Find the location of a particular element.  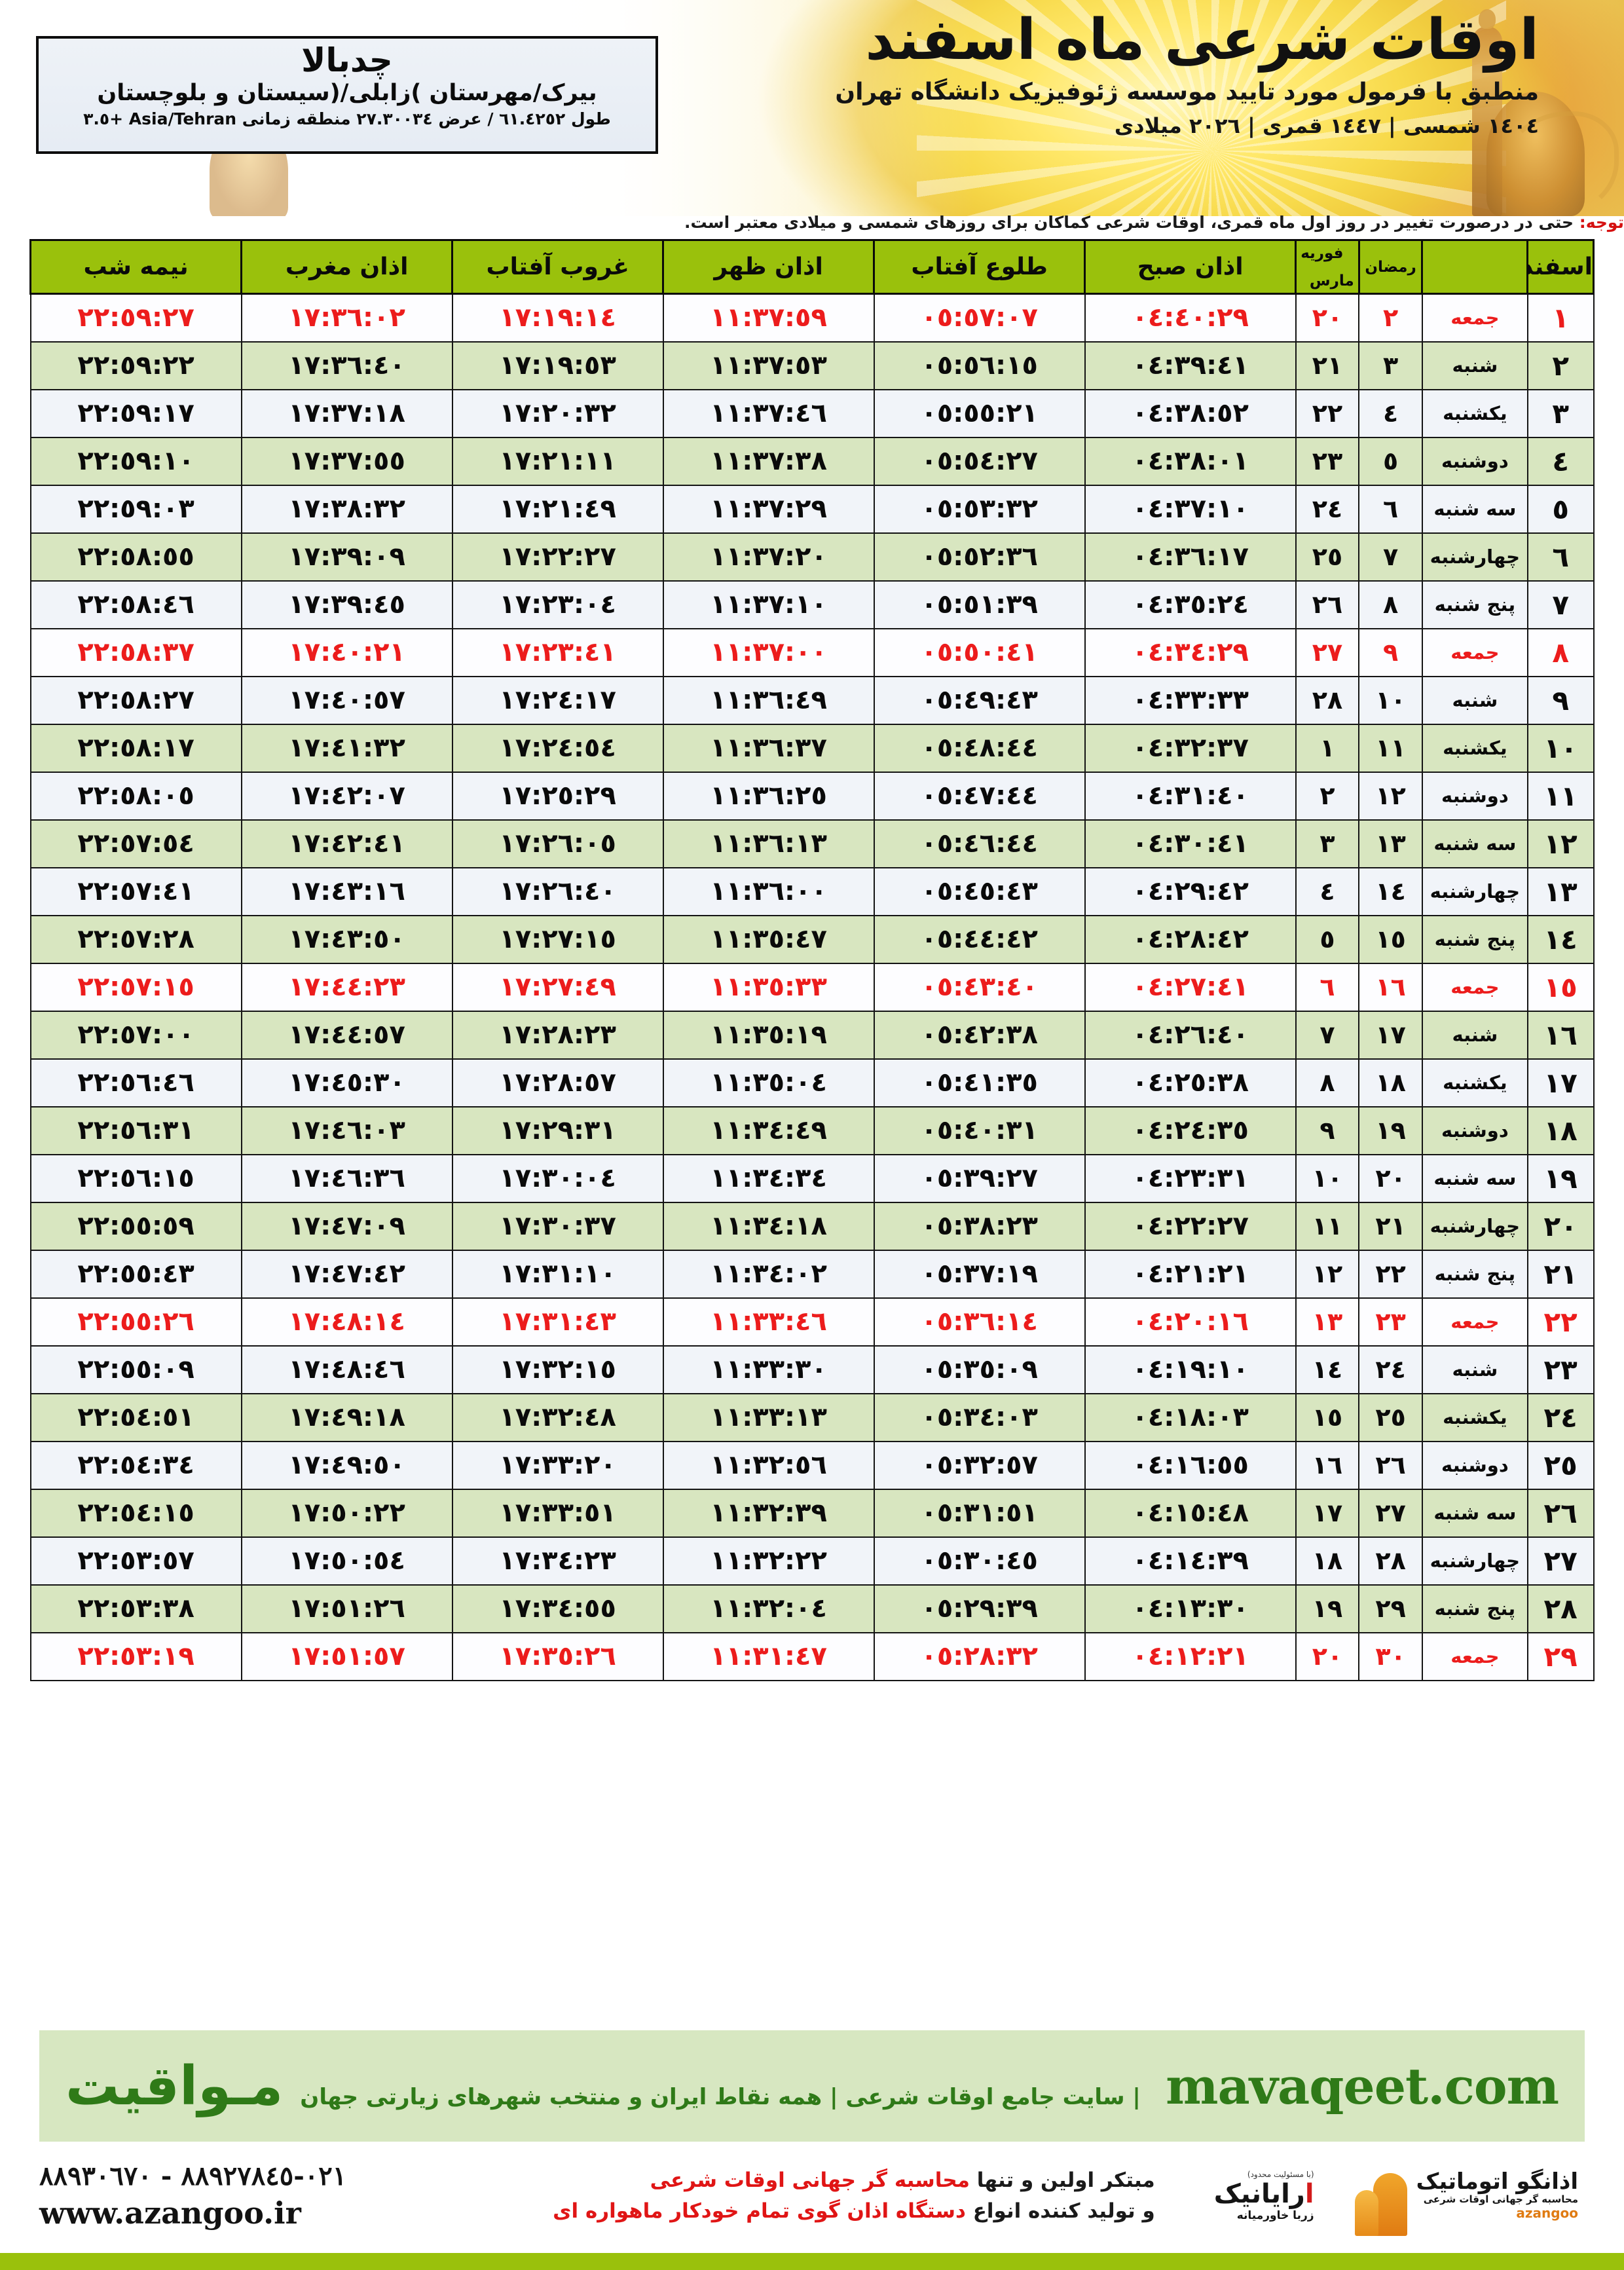

cell-fajr-time: ٠٤:٢٧:٤١ is located at coordinates (1190, 987).